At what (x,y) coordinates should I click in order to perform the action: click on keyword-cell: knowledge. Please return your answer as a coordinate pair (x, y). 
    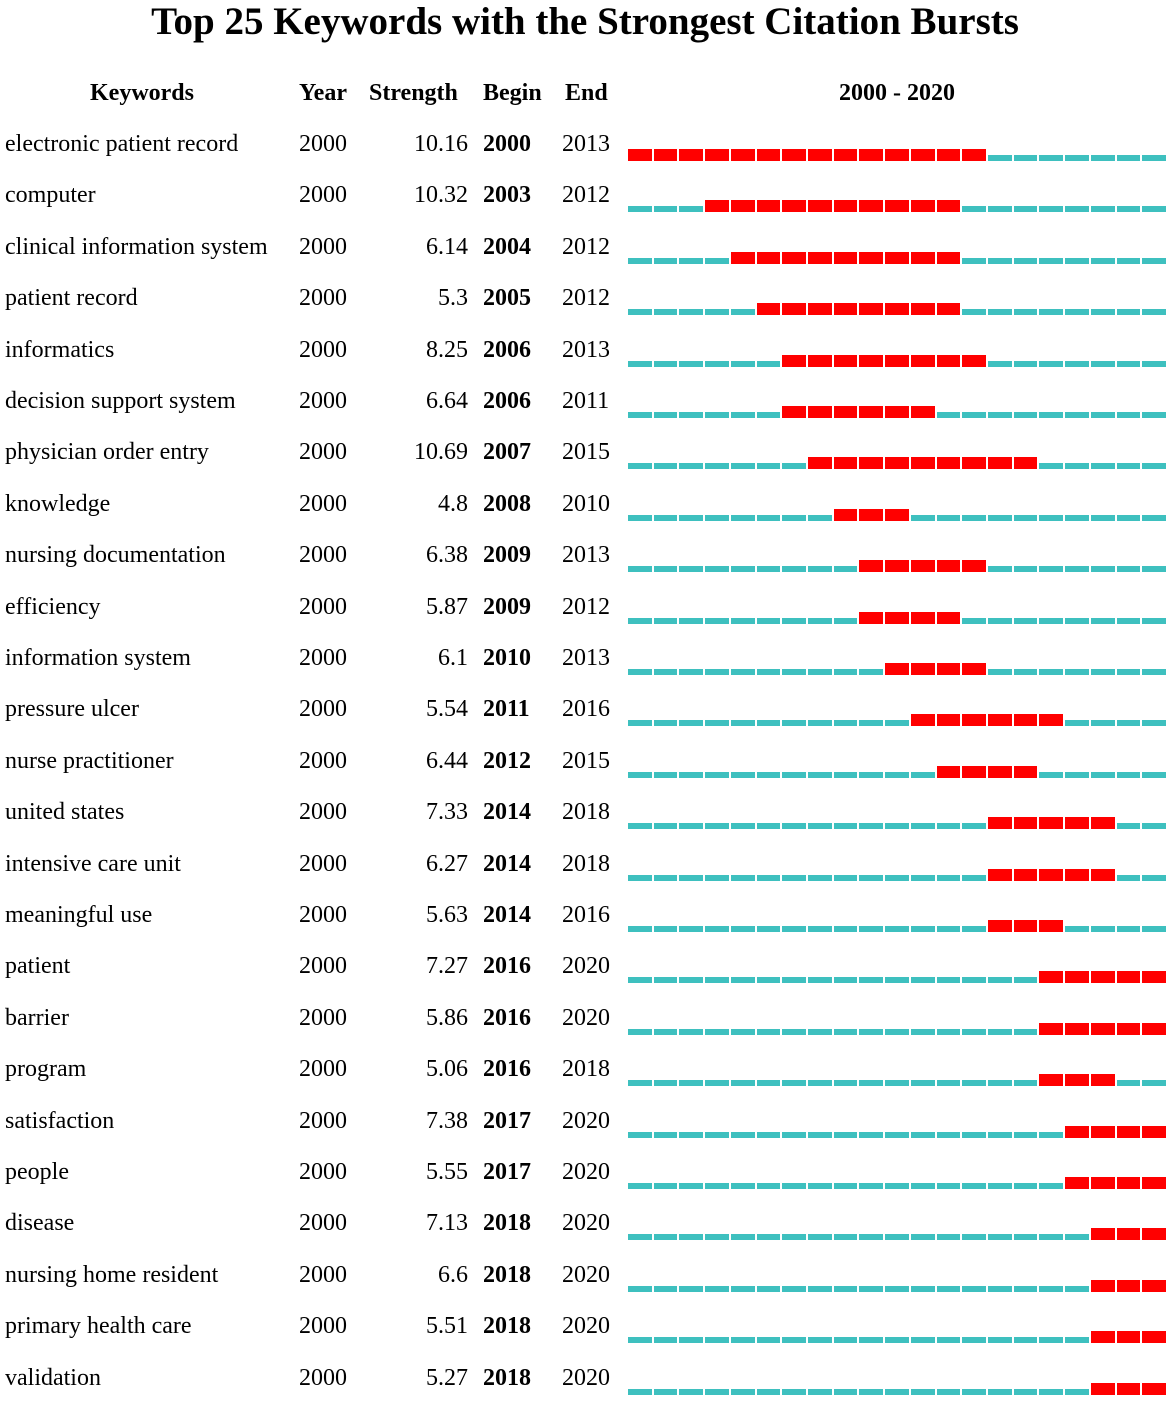
    Looking at the image, I should click on (58, 503).